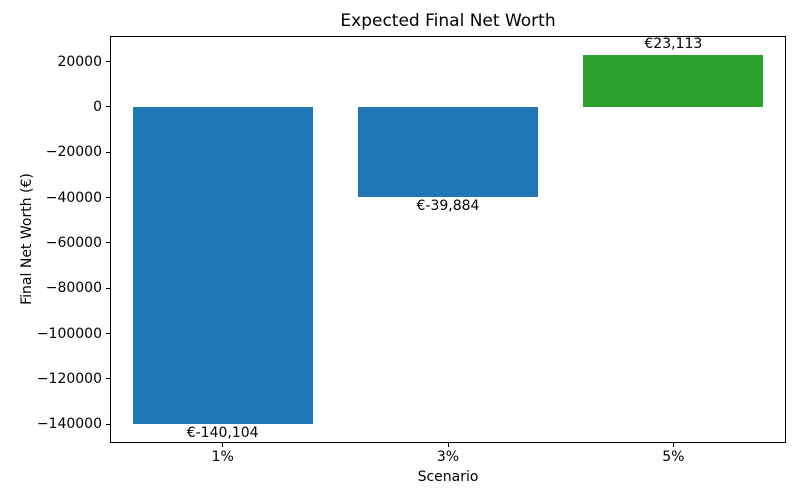 Image resolution: width=800 pixels, height=500 pixels. I want to click on y-tick-label: 0, so click(97, 106).